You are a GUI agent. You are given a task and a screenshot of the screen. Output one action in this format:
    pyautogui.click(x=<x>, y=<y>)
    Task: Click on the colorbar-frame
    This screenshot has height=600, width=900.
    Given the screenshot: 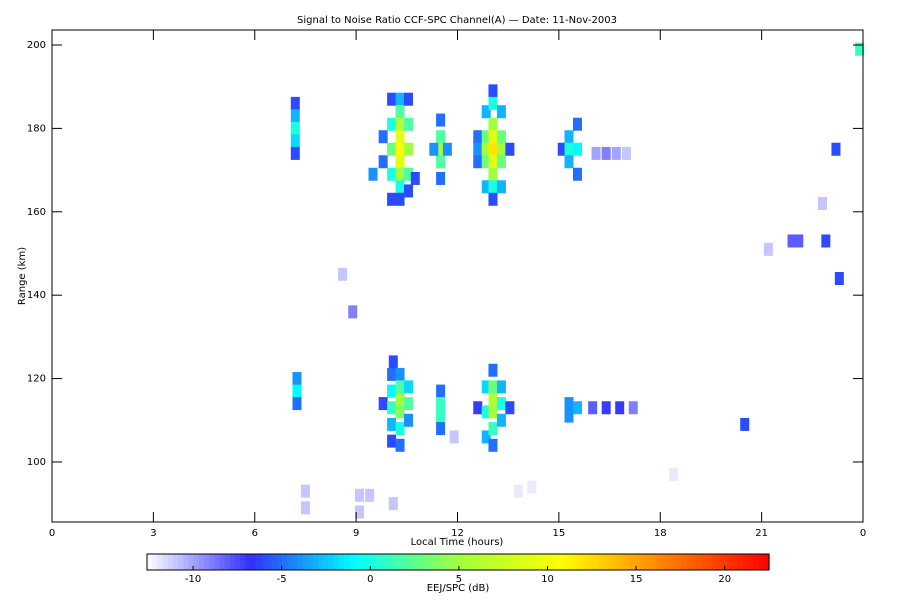 What is the action you would take?
    pyautogui.click(x=458, y=562)
    